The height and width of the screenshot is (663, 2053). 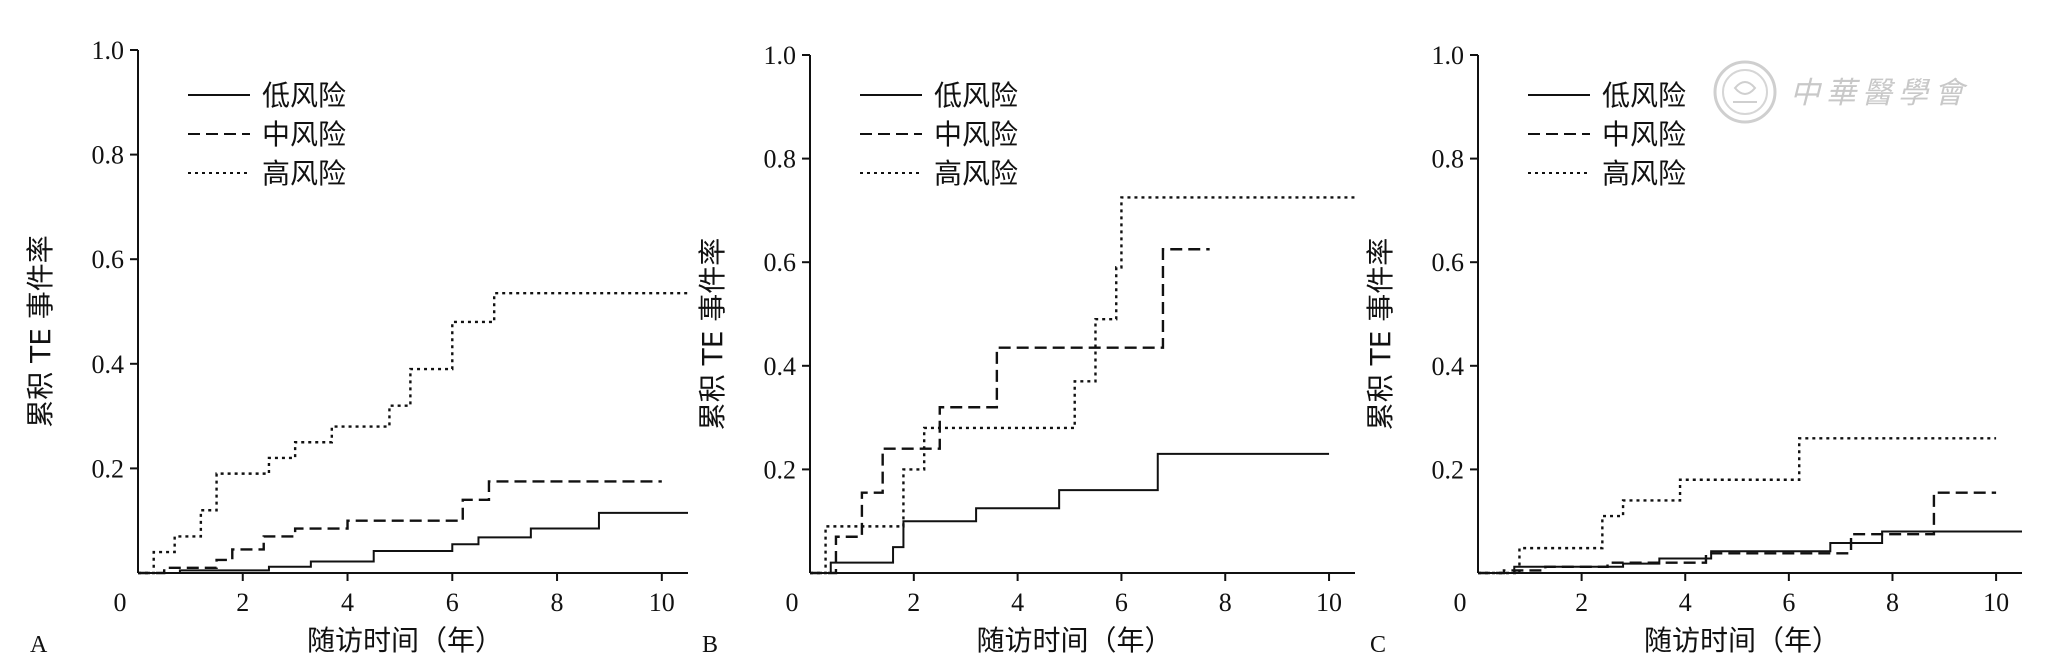 What do you see at coordinates (1880, 93) in the screenshot?
I see `watermark-text: 中華醫學會` at bounding box center [1880, 93].